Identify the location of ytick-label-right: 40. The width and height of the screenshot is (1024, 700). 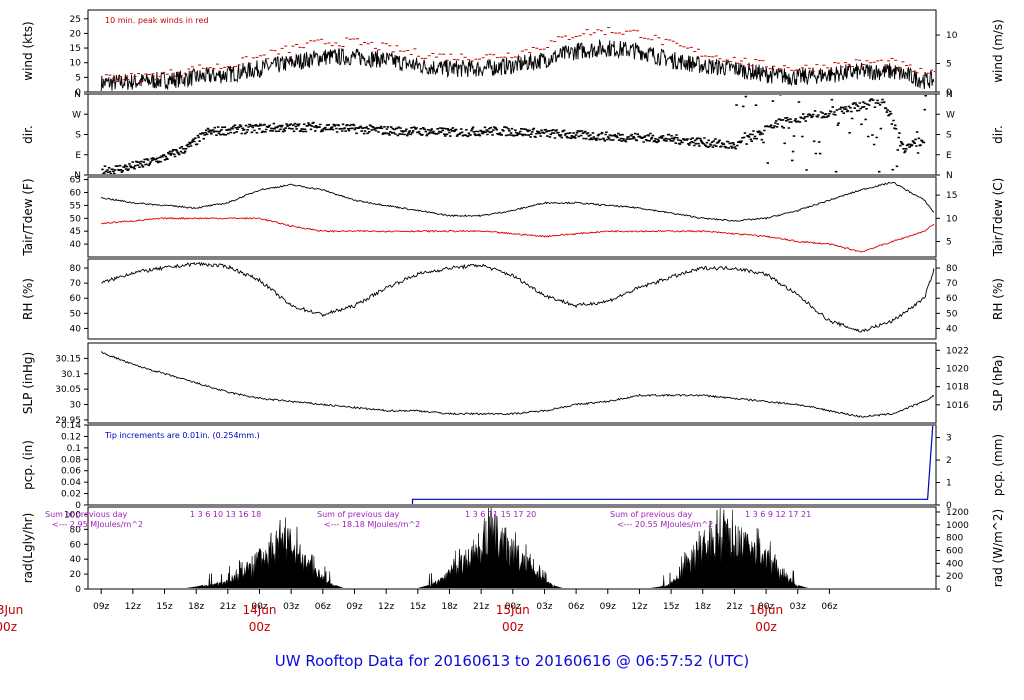
(952, 329).